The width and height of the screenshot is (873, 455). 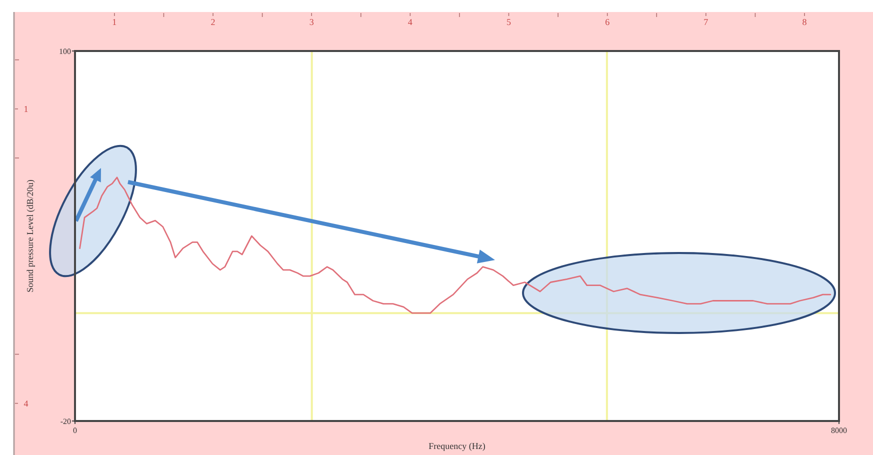 I want to click on x2-tick-label: 6, so click(x=607, y=22).